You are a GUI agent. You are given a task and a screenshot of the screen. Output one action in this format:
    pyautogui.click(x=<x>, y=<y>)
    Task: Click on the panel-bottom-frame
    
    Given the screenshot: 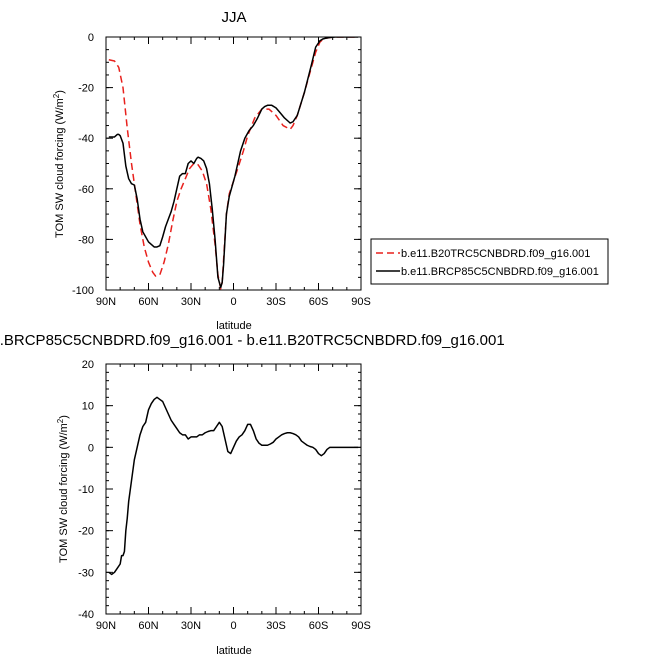 What is the action you would take?
    pyautogui.click(x=233, y=489)
    